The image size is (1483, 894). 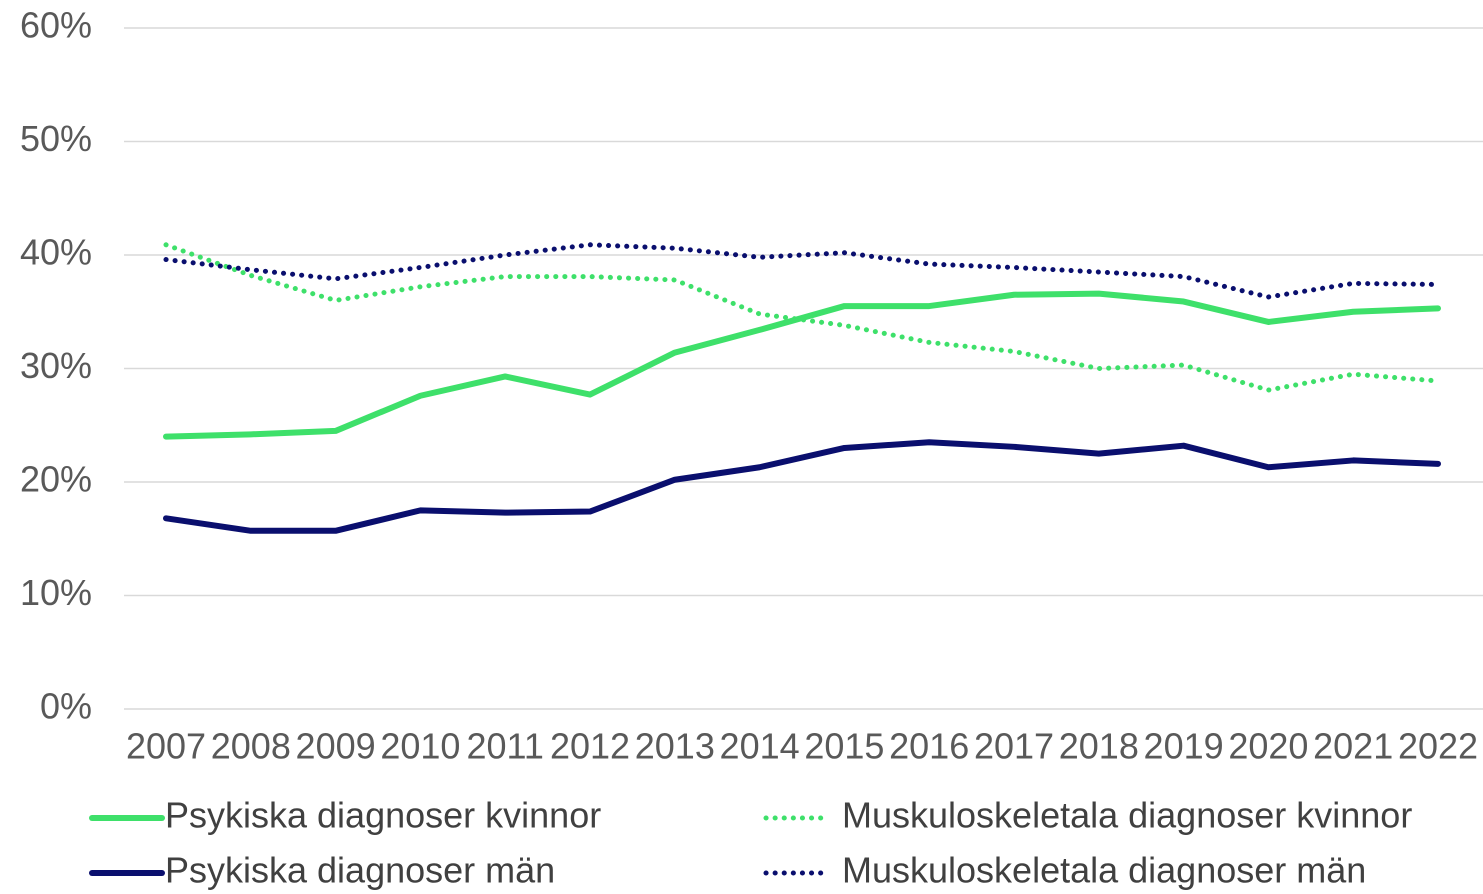 What do you see at coordinates (56, 252) in the screenshot?
I see `y-tick-label: 40%` at bounding box center [56, 252].